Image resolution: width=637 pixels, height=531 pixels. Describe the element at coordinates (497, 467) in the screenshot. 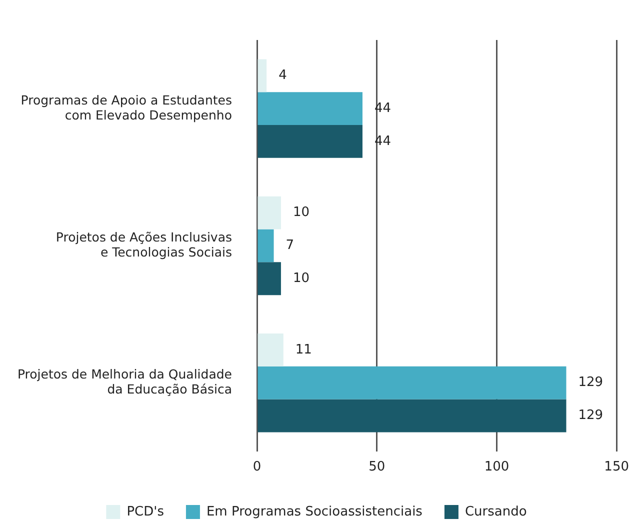

I see `x-tick-label: 100` at that location.